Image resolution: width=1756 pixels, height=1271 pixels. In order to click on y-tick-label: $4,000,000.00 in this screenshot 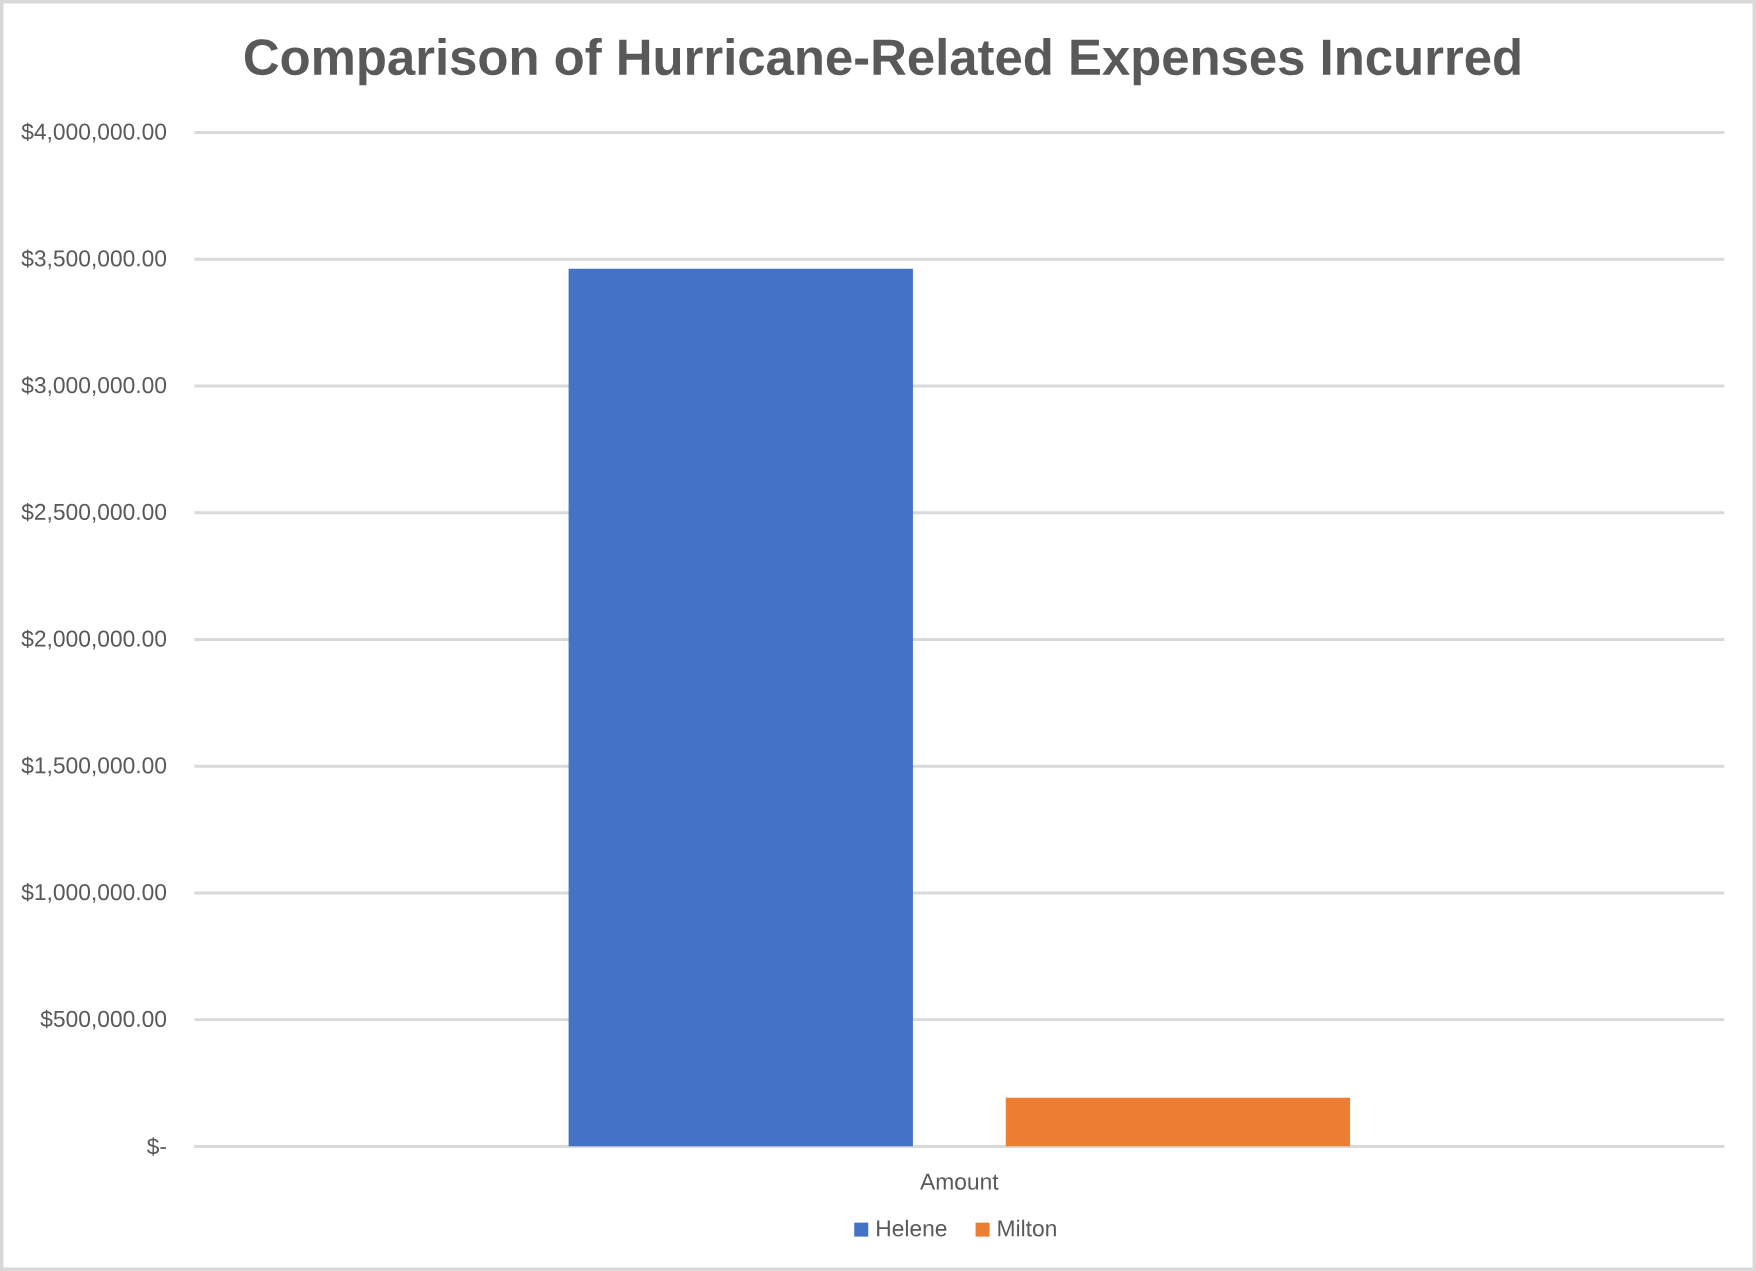, I will do `click(94, 132)`.